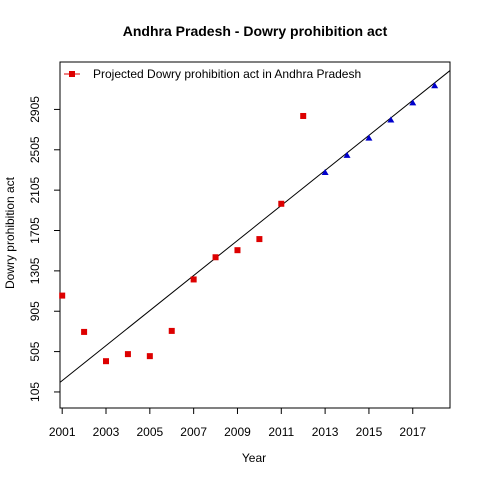 The width and height of the screenshot is (480, 480). Describe the element at coordinates (35, 311) in the screenshot. I see `y-tick-label: 905` at that location.